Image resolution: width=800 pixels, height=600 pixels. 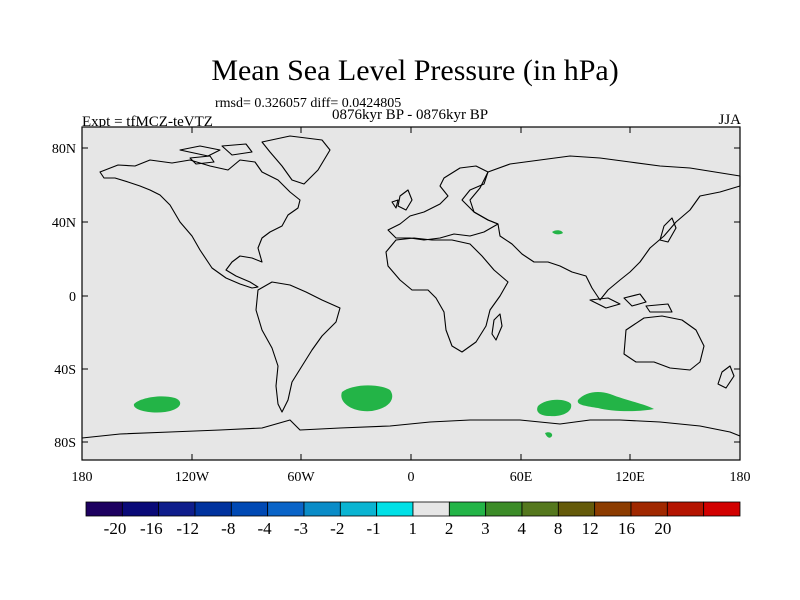 I want to click on colorbar-label: 4, so click(x=522, y=528).